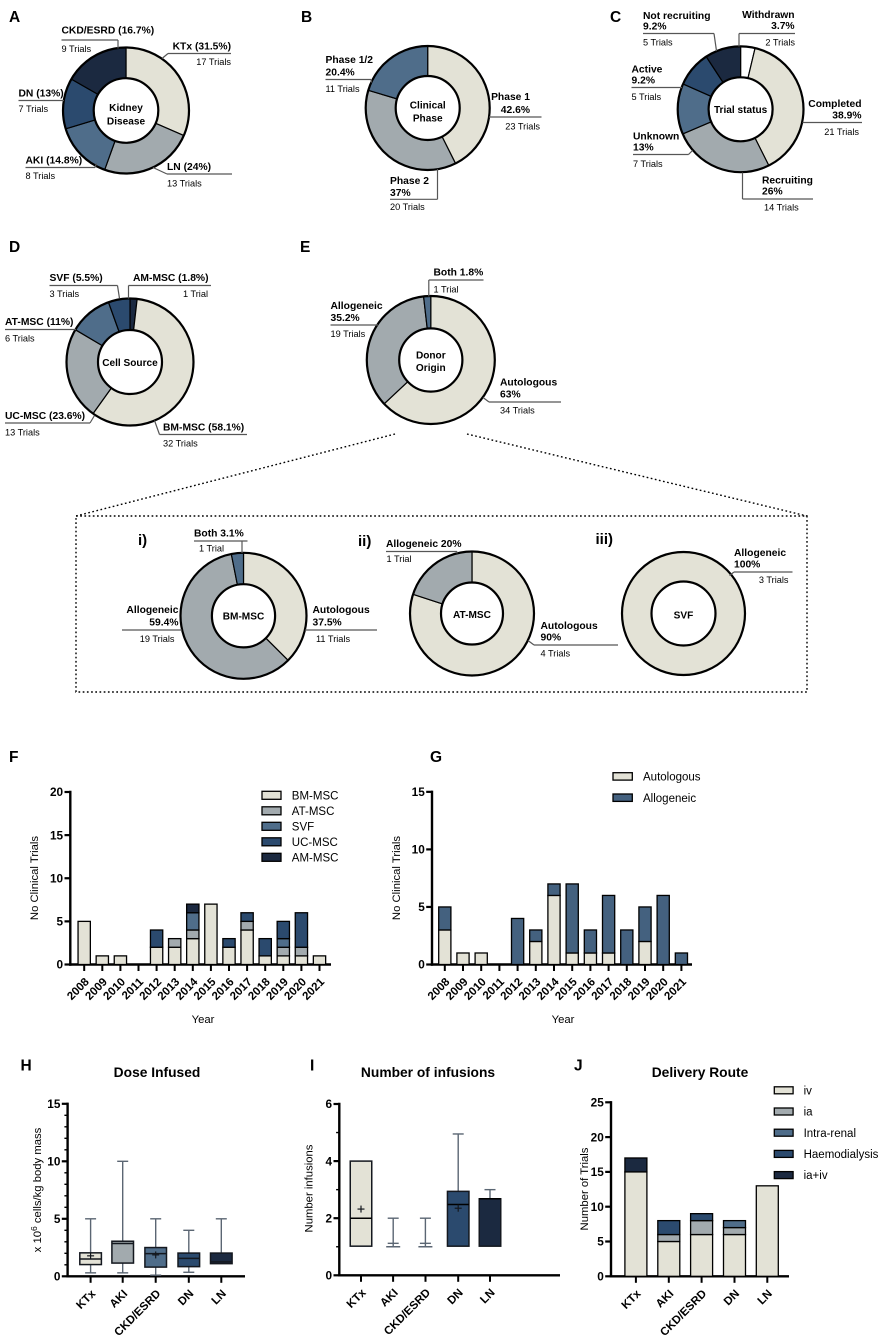  What do you see at coordinates (774, 580) in the screenshot?
I see `svg-text: 3 Trials` at bounding box center [774, 580].